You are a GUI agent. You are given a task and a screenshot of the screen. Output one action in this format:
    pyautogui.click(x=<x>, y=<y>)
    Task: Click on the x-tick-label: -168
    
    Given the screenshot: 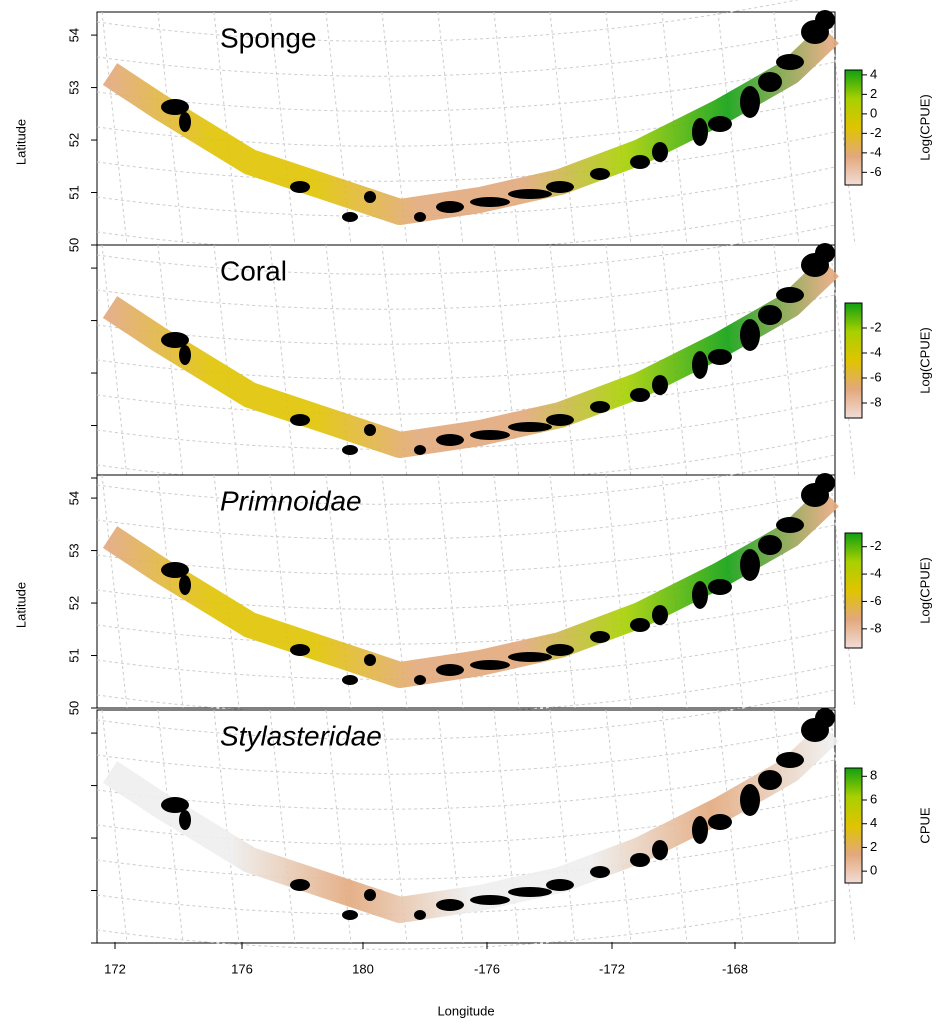 What is the action you would take?
    pyautogui.click(x=735, y=968)
    